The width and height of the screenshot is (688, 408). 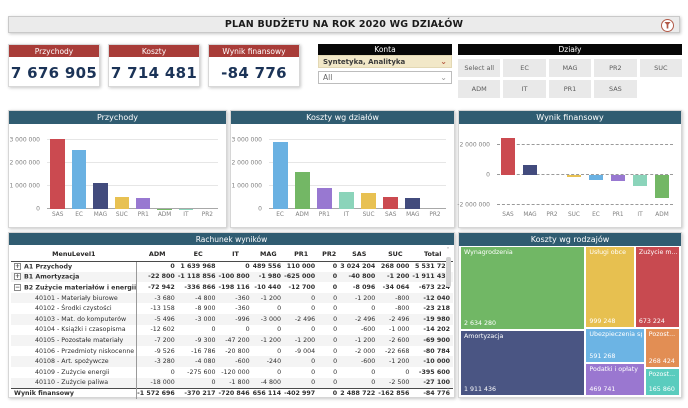 What do you see at coordinates (615, 345) in the screenshot?
I see `treemap-node-ubezpieczenia-społec-: Ubezpieczenia społec... 591 268` at bounding box center [615, 345].